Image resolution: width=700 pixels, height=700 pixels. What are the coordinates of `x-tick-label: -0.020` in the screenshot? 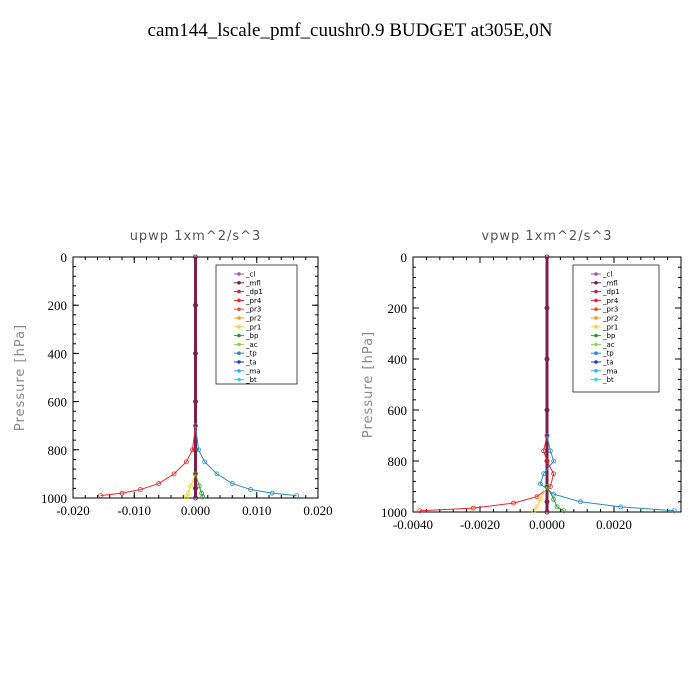 It's located at (73, 510).